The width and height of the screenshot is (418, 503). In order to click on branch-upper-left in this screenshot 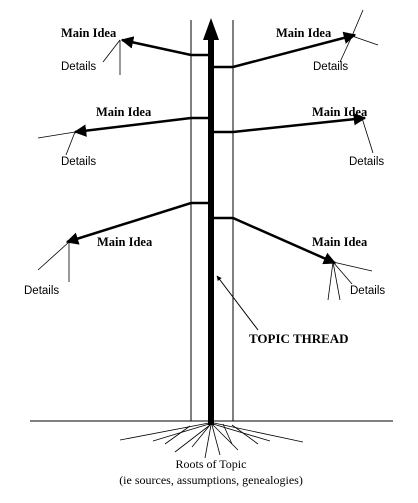, I will do `click(165, 46)`.